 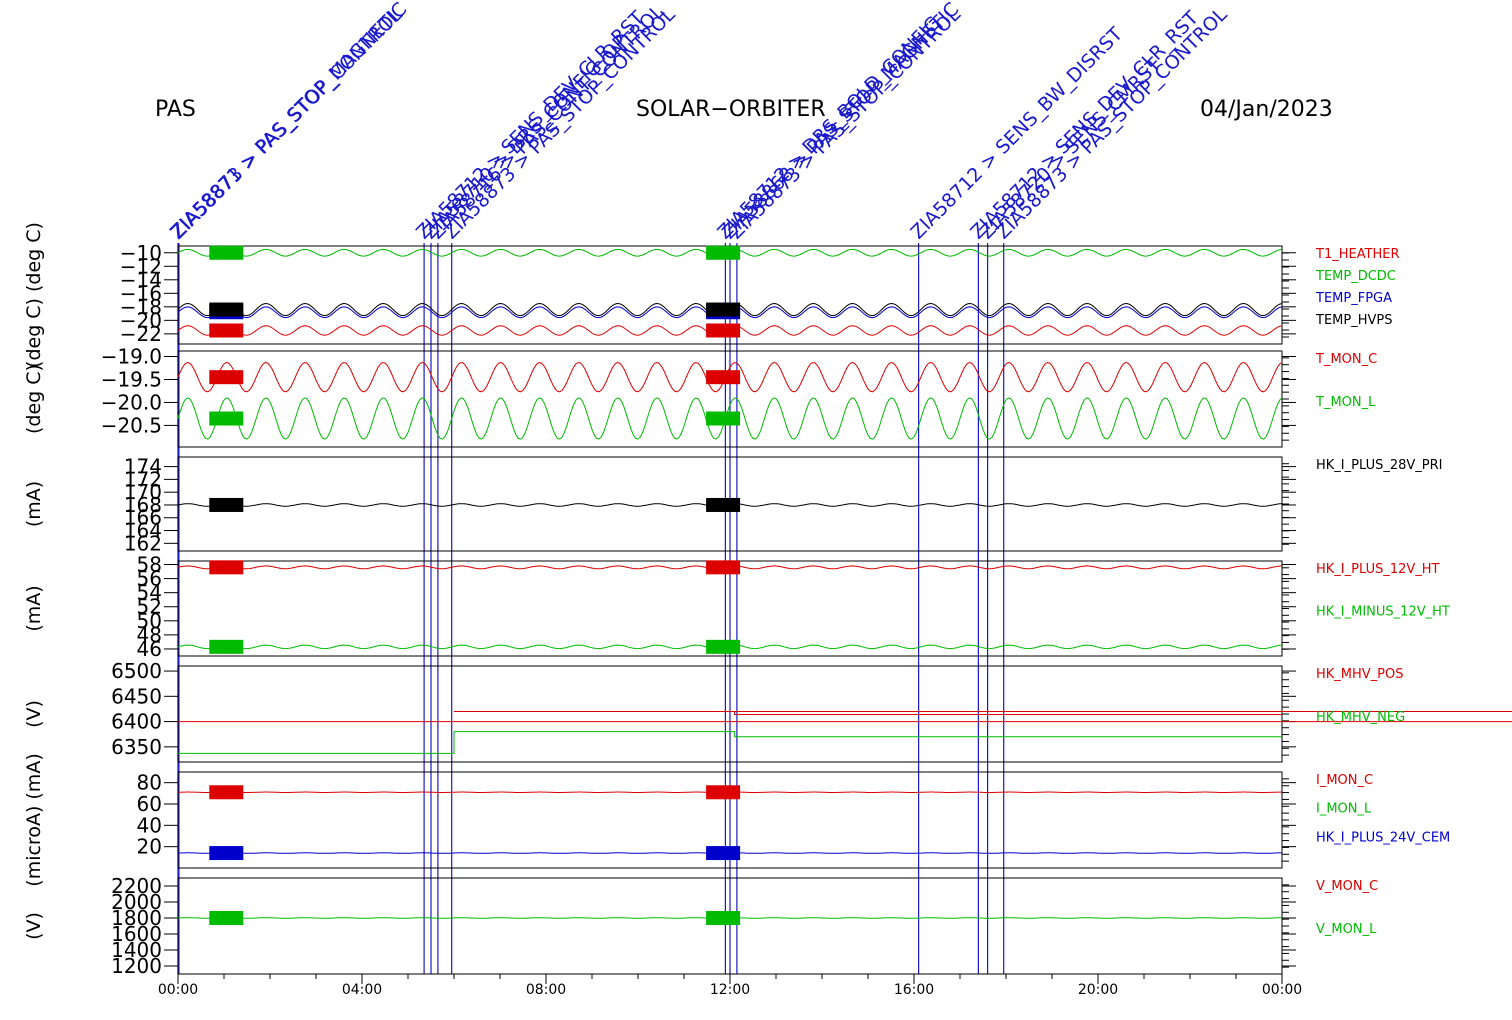 I want to click on ytick-label: −12, so click(x=141, y=266).